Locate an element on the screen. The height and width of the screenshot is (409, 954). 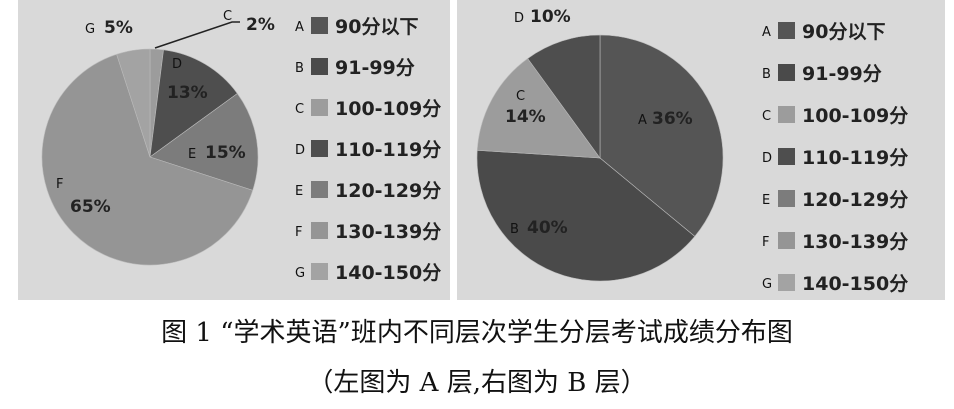
slice-percent-label: 40% is located at coordinates (547, 228).